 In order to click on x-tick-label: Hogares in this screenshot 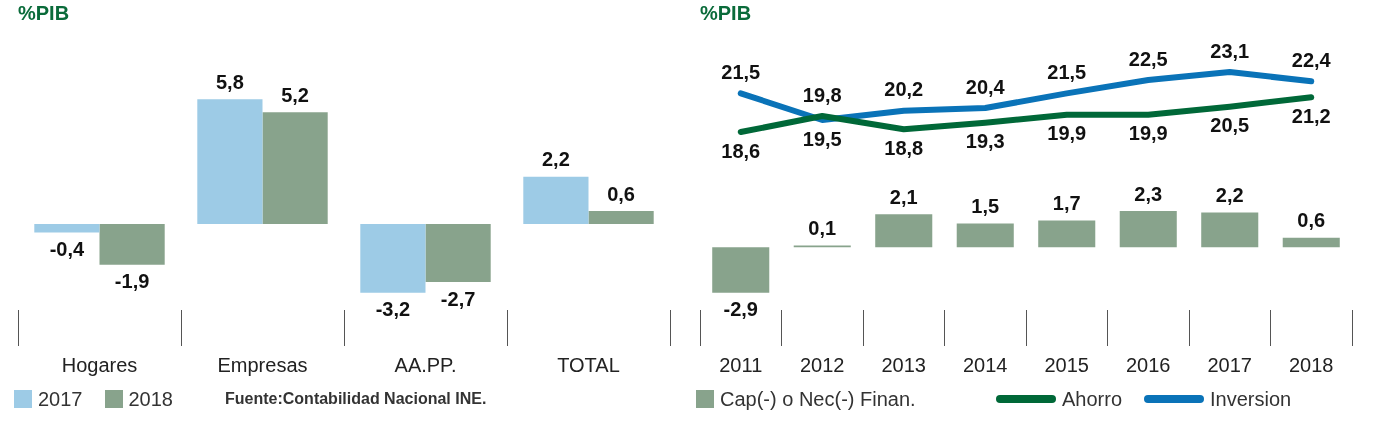, I will do `click(99, 364)`.